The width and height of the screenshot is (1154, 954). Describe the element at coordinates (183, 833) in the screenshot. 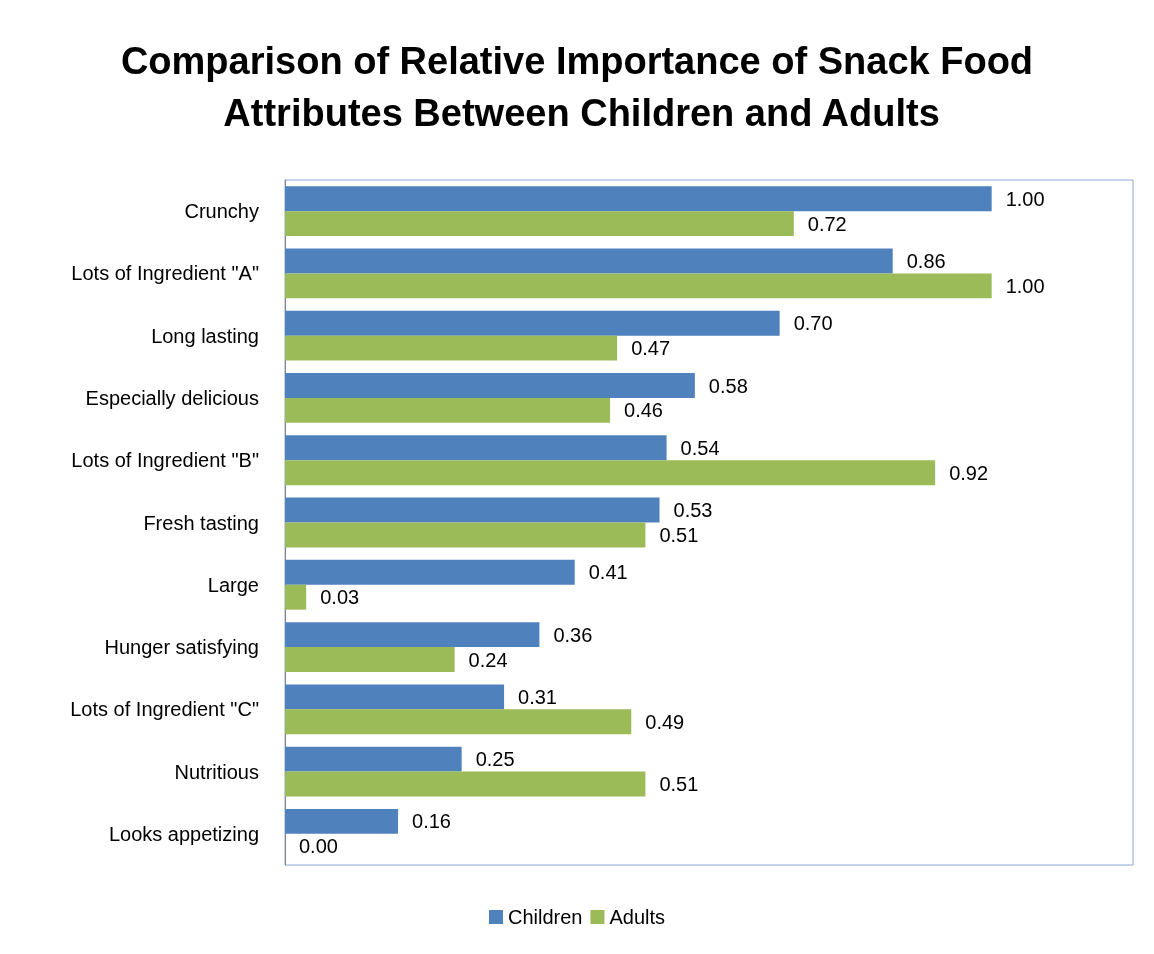

I see `y-tick-label: Looks appetizing` at that location.